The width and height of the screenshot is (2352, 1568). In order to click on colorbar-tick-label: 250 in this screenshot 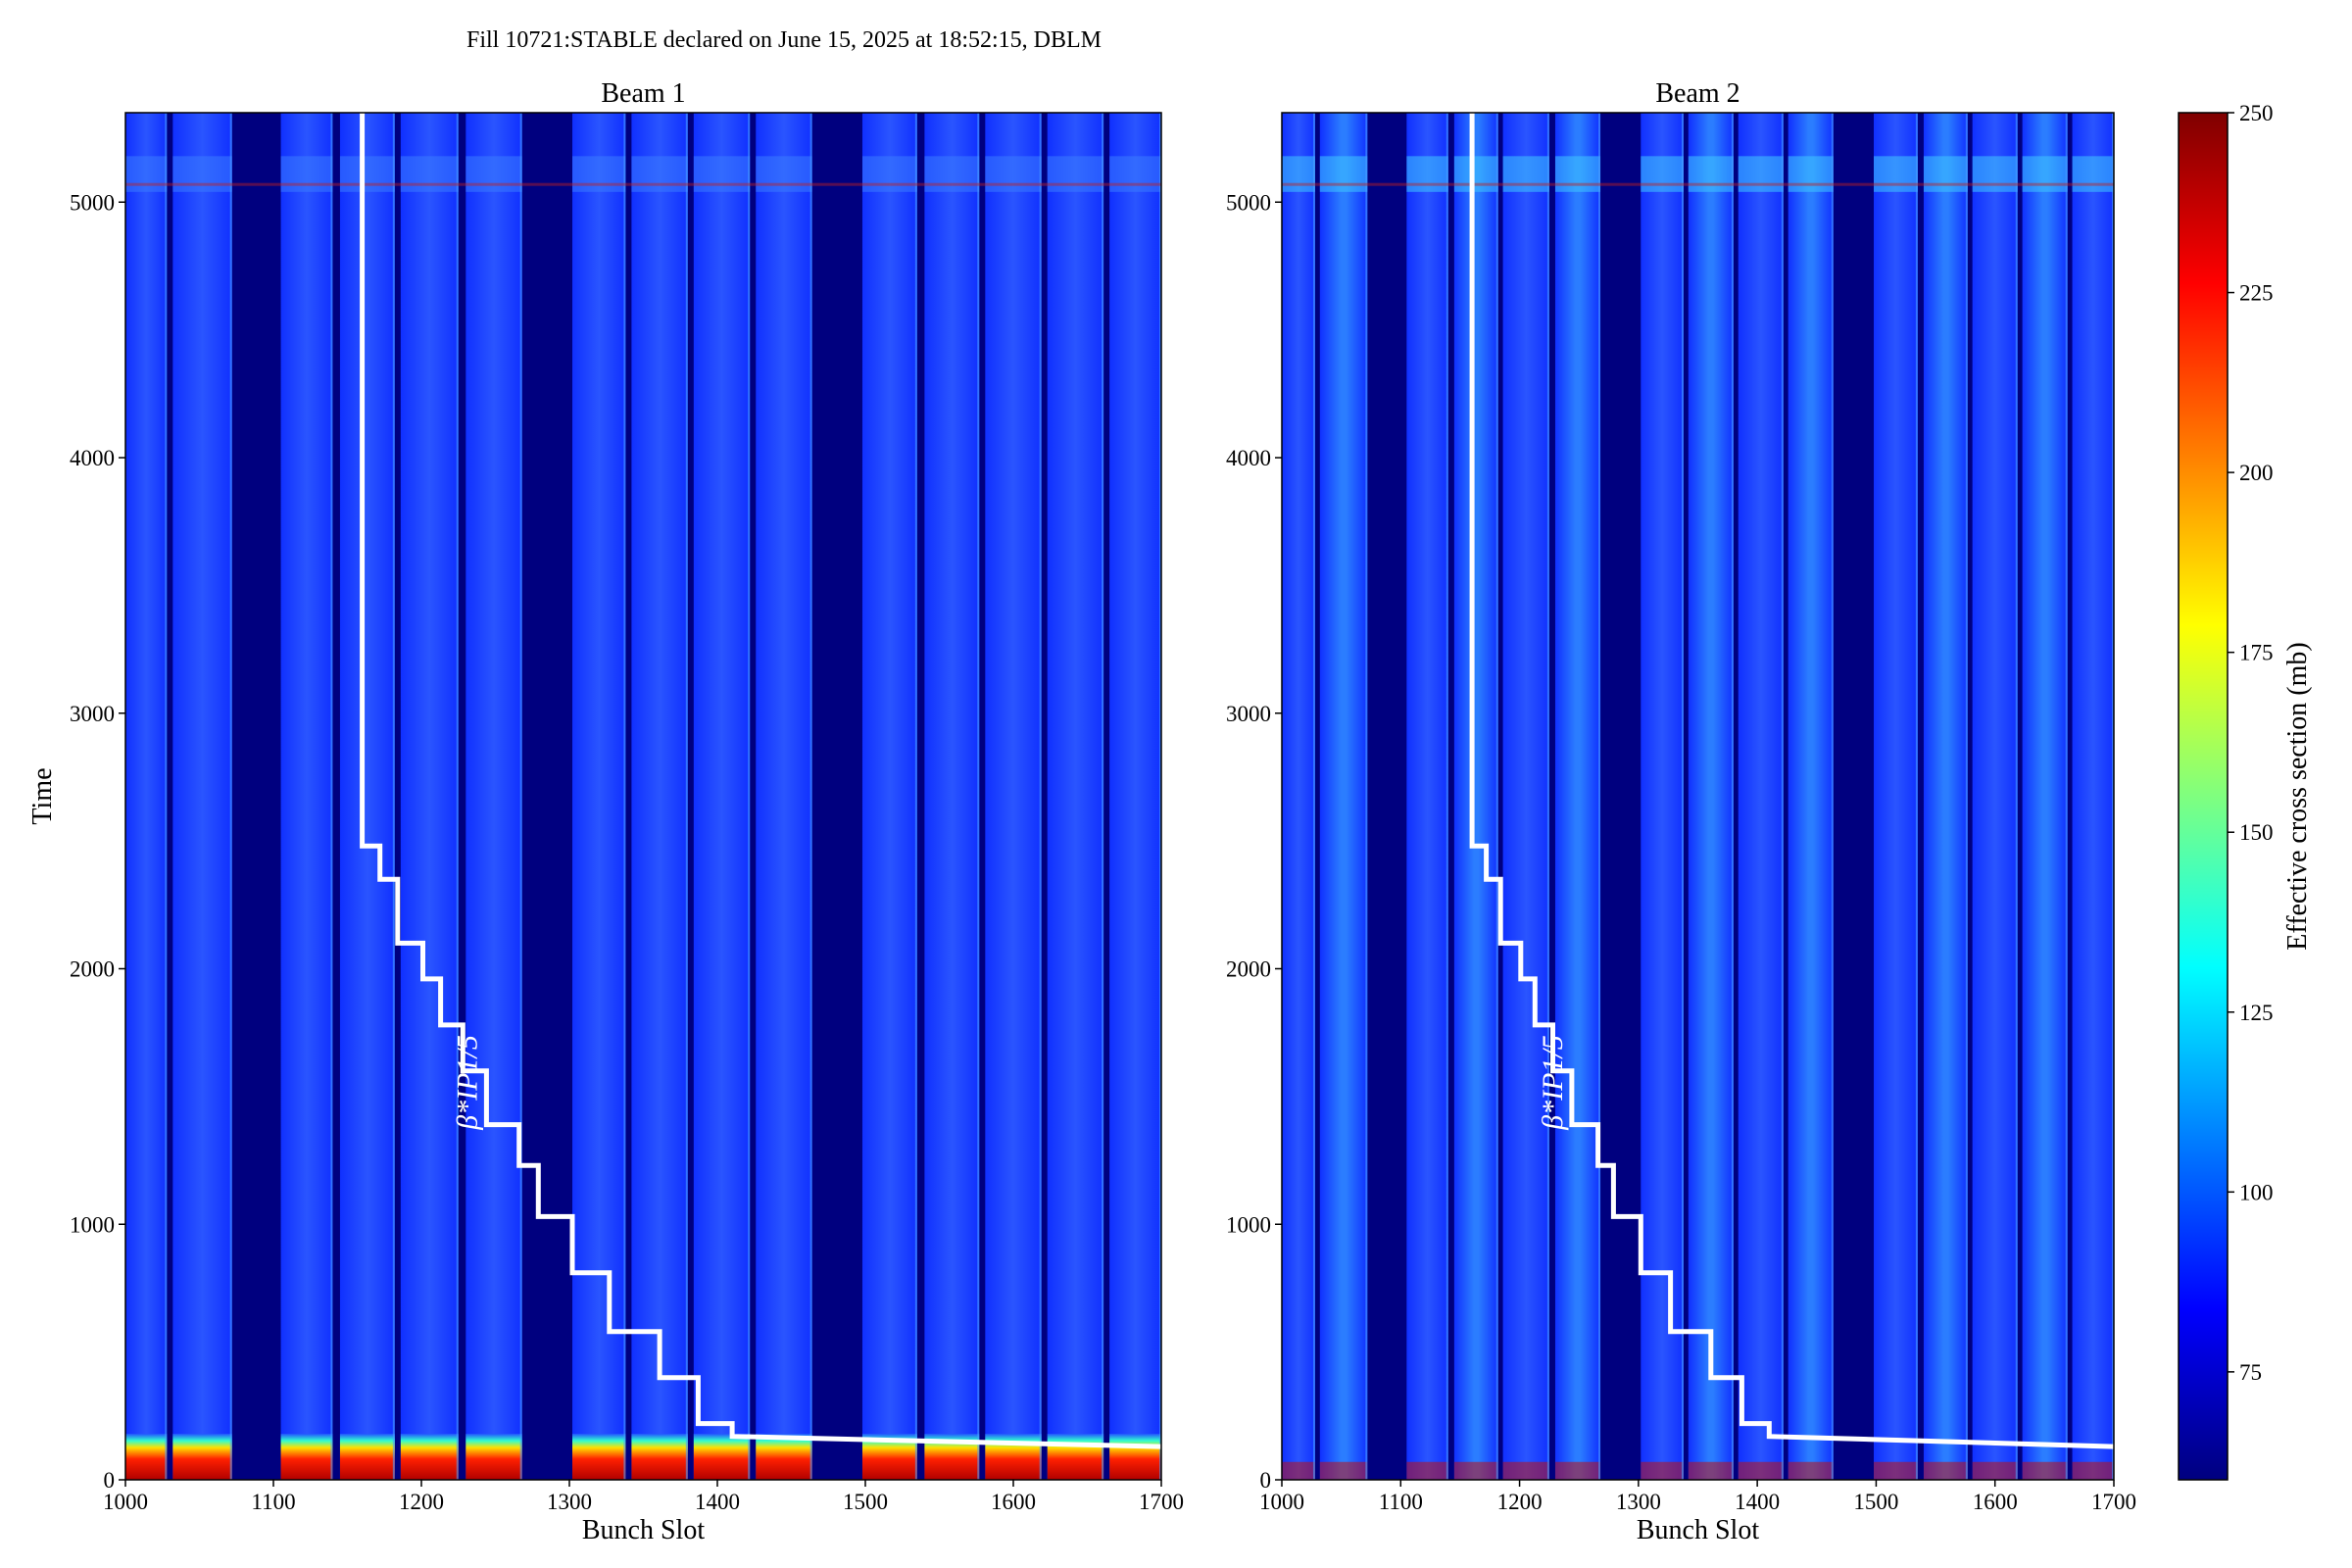, I will do `click(2256, 113)`.